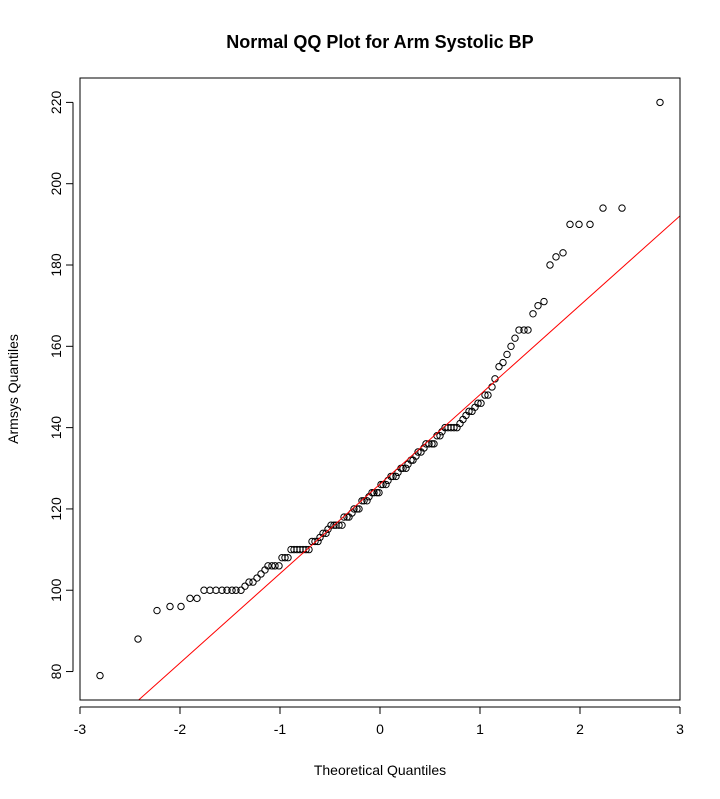 The height and width of the screenshot is (799, 720). I want to click on chart-title: Normal QQ Plot for Arm Systolic BP, so click(379, 42).